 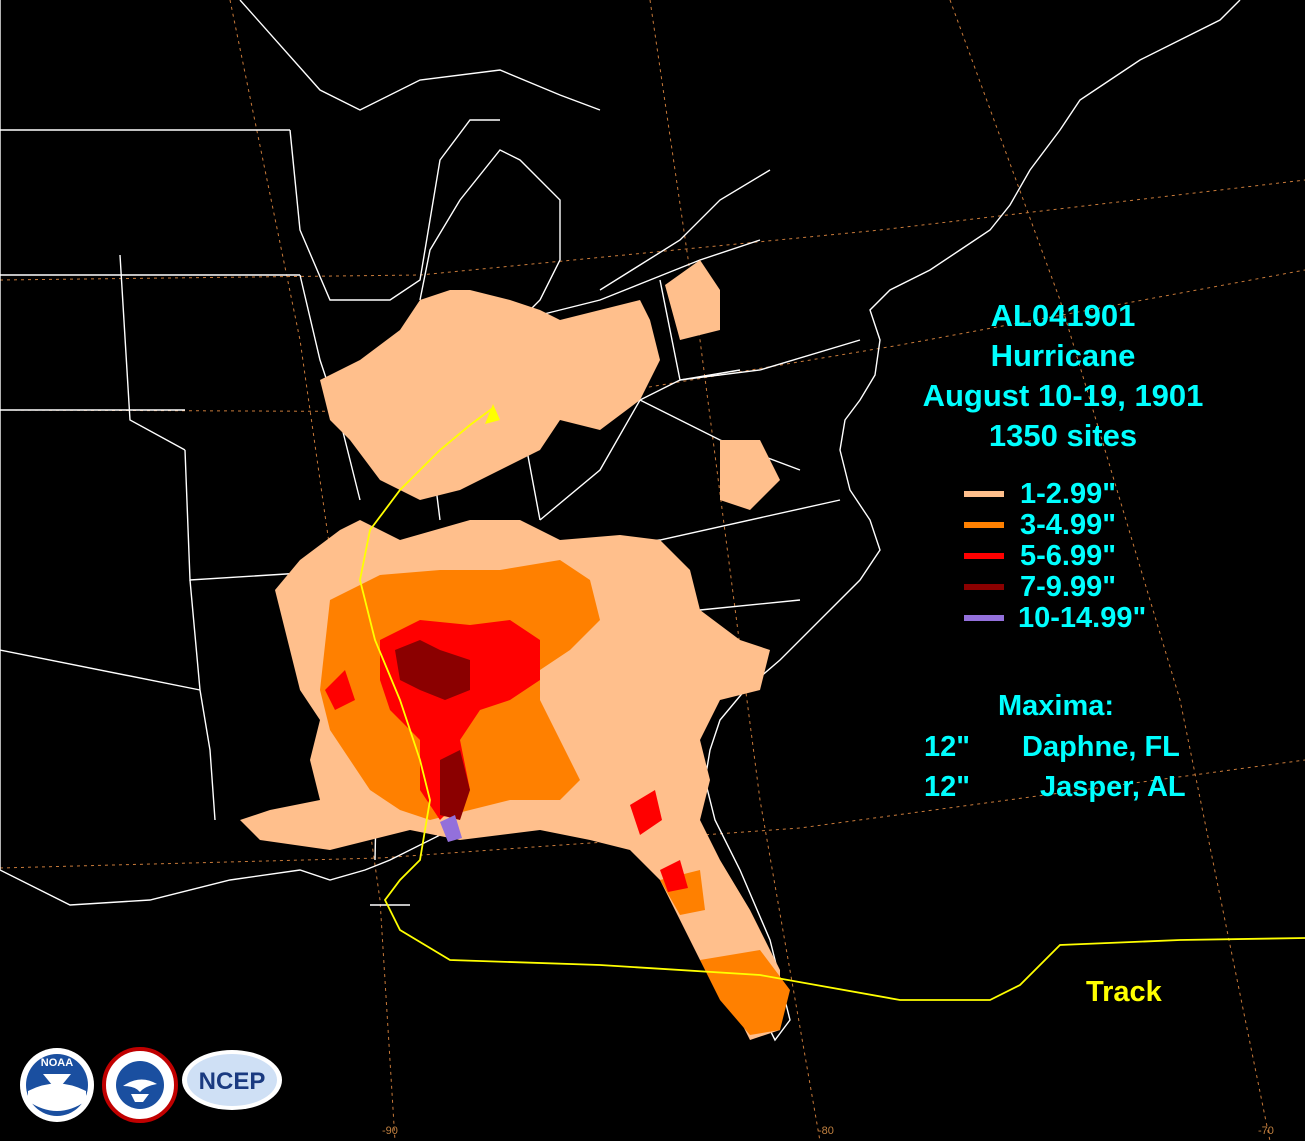 What do you see at coordinates (692, 300) in the screenshot?
I see `rain-zone-light-ne` at bounding box center [692, 300].